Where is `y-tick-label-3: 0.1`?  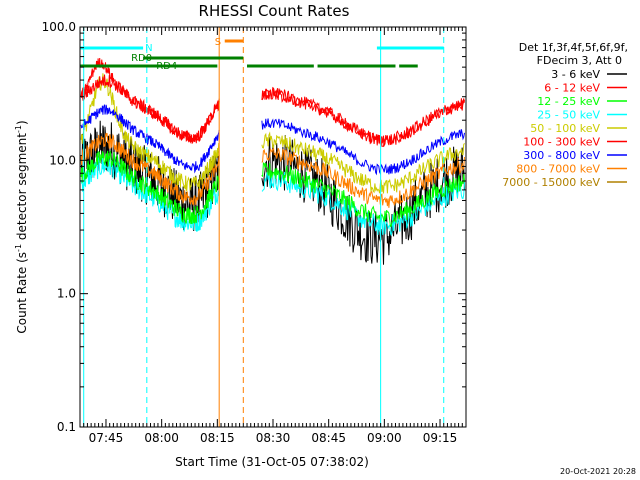
y-tick-label-3: 0.1 is located at coordinates (66, 427).